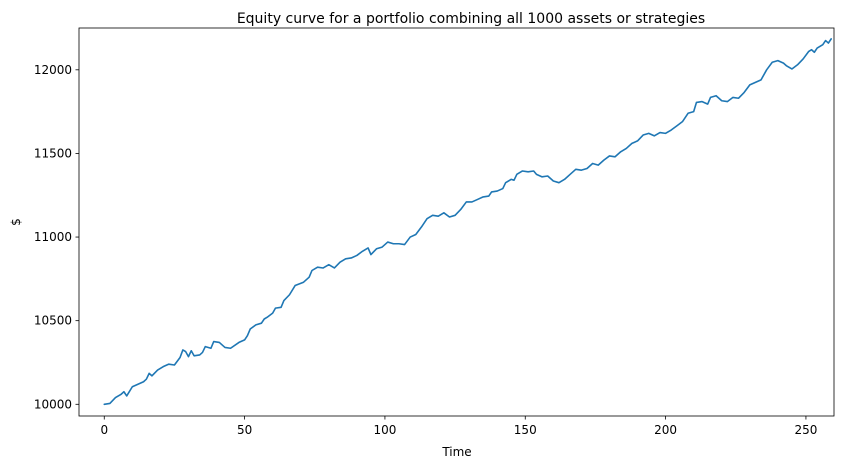 This screenshot has width=868, height=468. Describe the element at coordinates (53, 321) in the screenshot. I see `y-tick-label: 10500` at that location.